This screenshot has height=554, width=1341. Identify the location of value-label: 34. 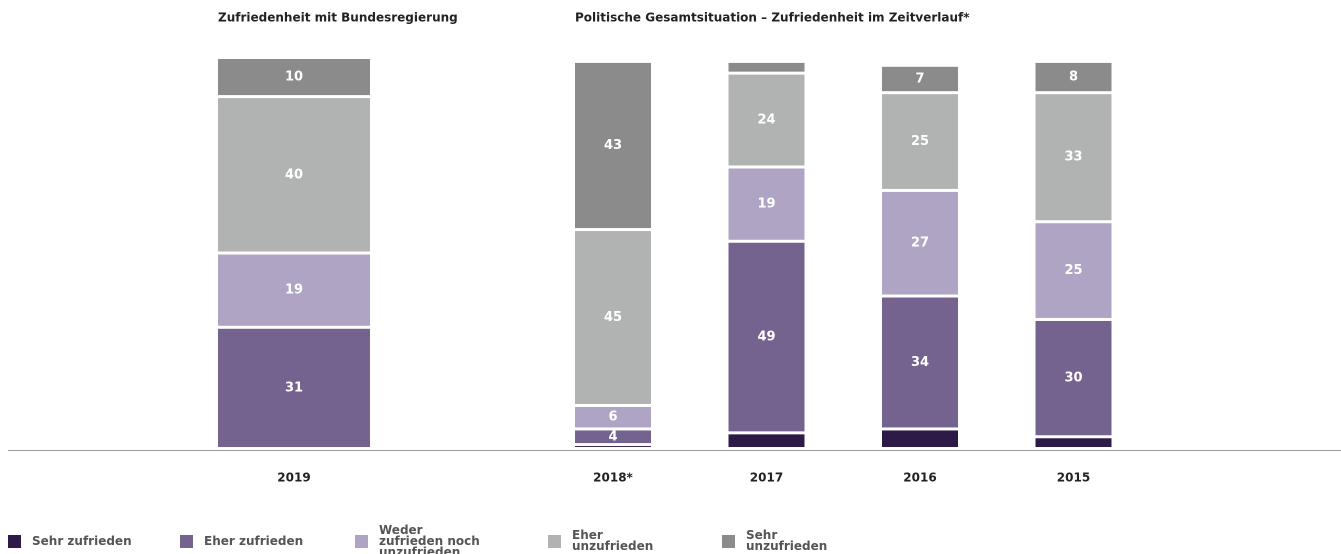
(920, 362).